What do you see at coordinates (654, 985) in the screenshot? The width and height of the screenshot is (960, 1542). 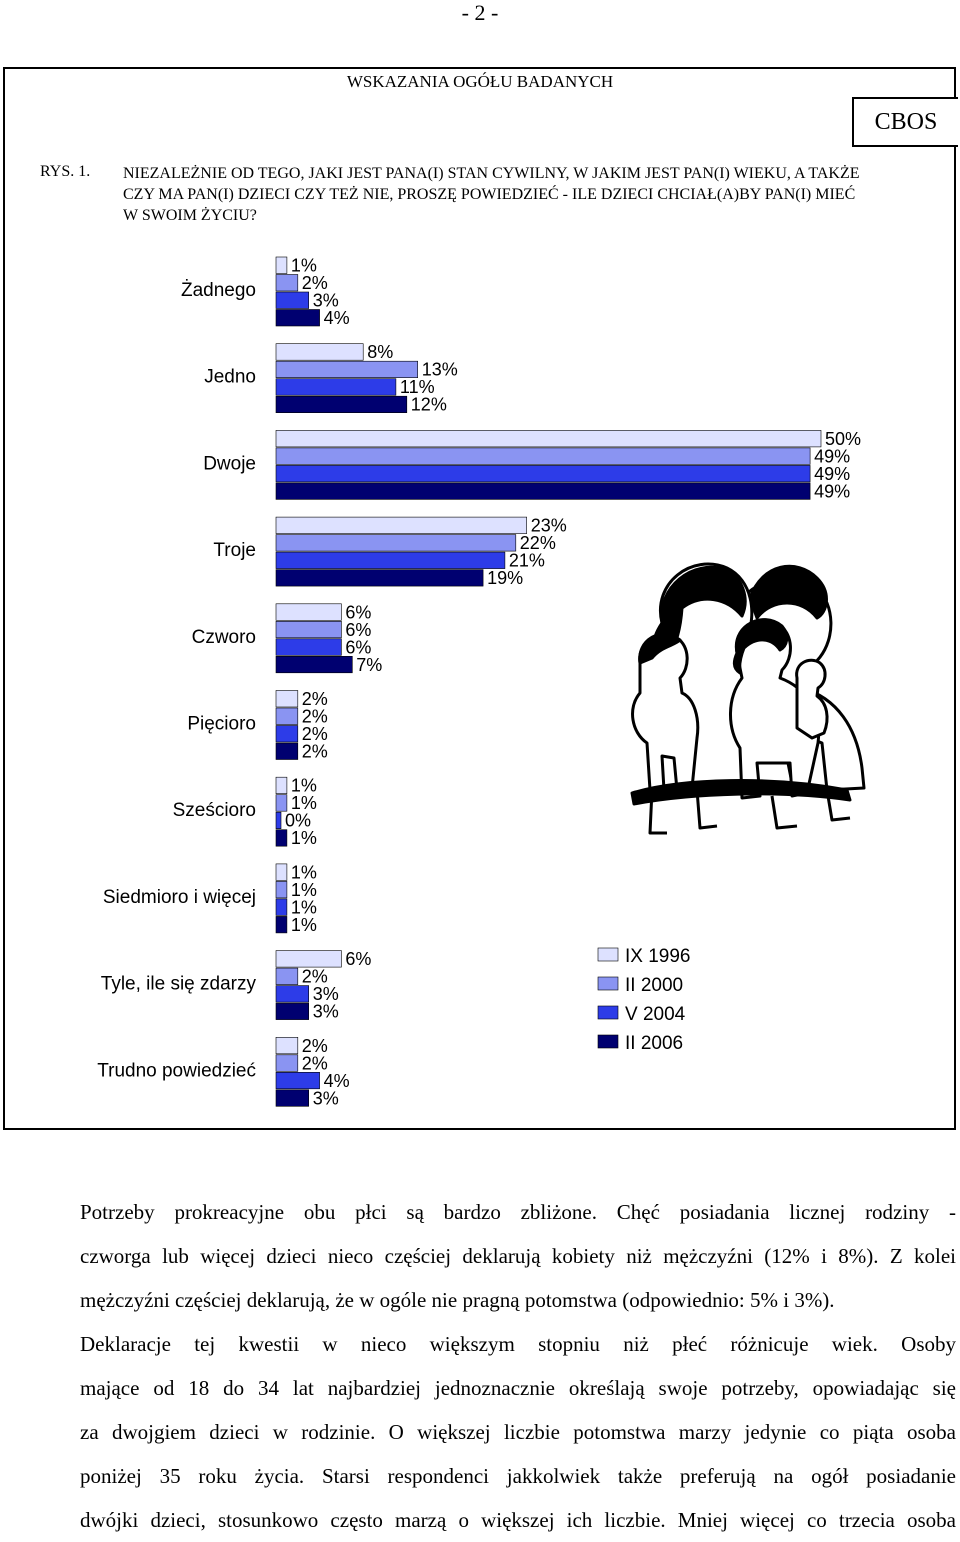 I see `legend-label: II 2000` at bounding box center [654, 985].